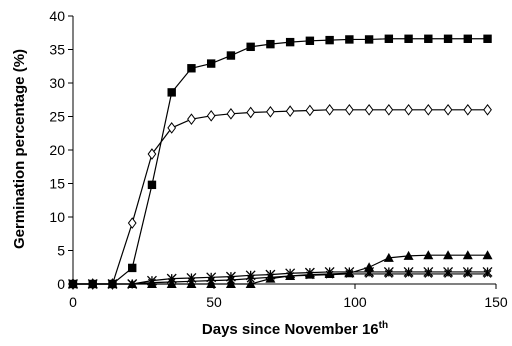  Describe the element at coordinates (383, 325) in the screenshot. I see `x-axis-title-superscript: th` at that location.